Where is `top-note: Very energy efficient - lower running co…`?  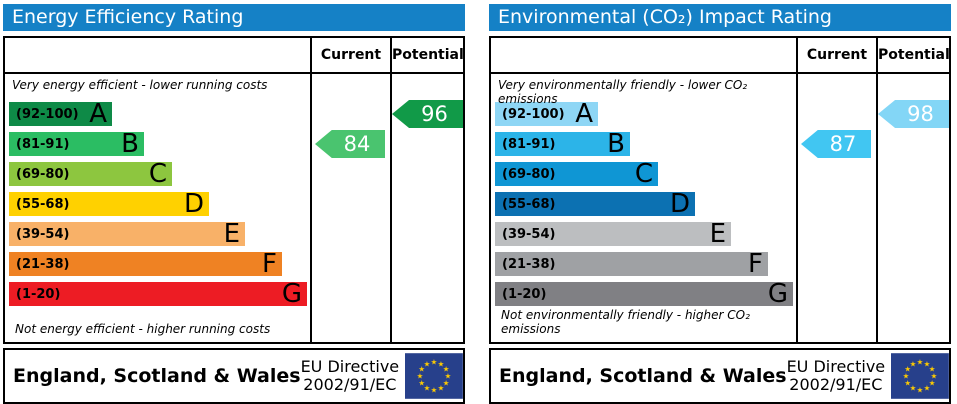 top-note: Very energy efficient - lower running co… is located at coordinates (140, 85).